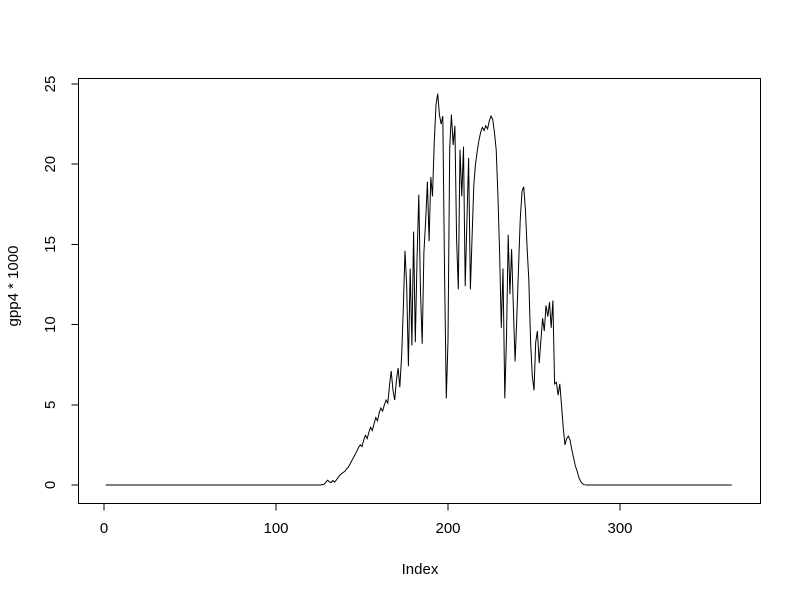 Image resolution: width=800 pixels, height=600 pixels. Describe the element at coordinates (275, 528) in the screenshot. I see `x-tick-label: 100` at that location.